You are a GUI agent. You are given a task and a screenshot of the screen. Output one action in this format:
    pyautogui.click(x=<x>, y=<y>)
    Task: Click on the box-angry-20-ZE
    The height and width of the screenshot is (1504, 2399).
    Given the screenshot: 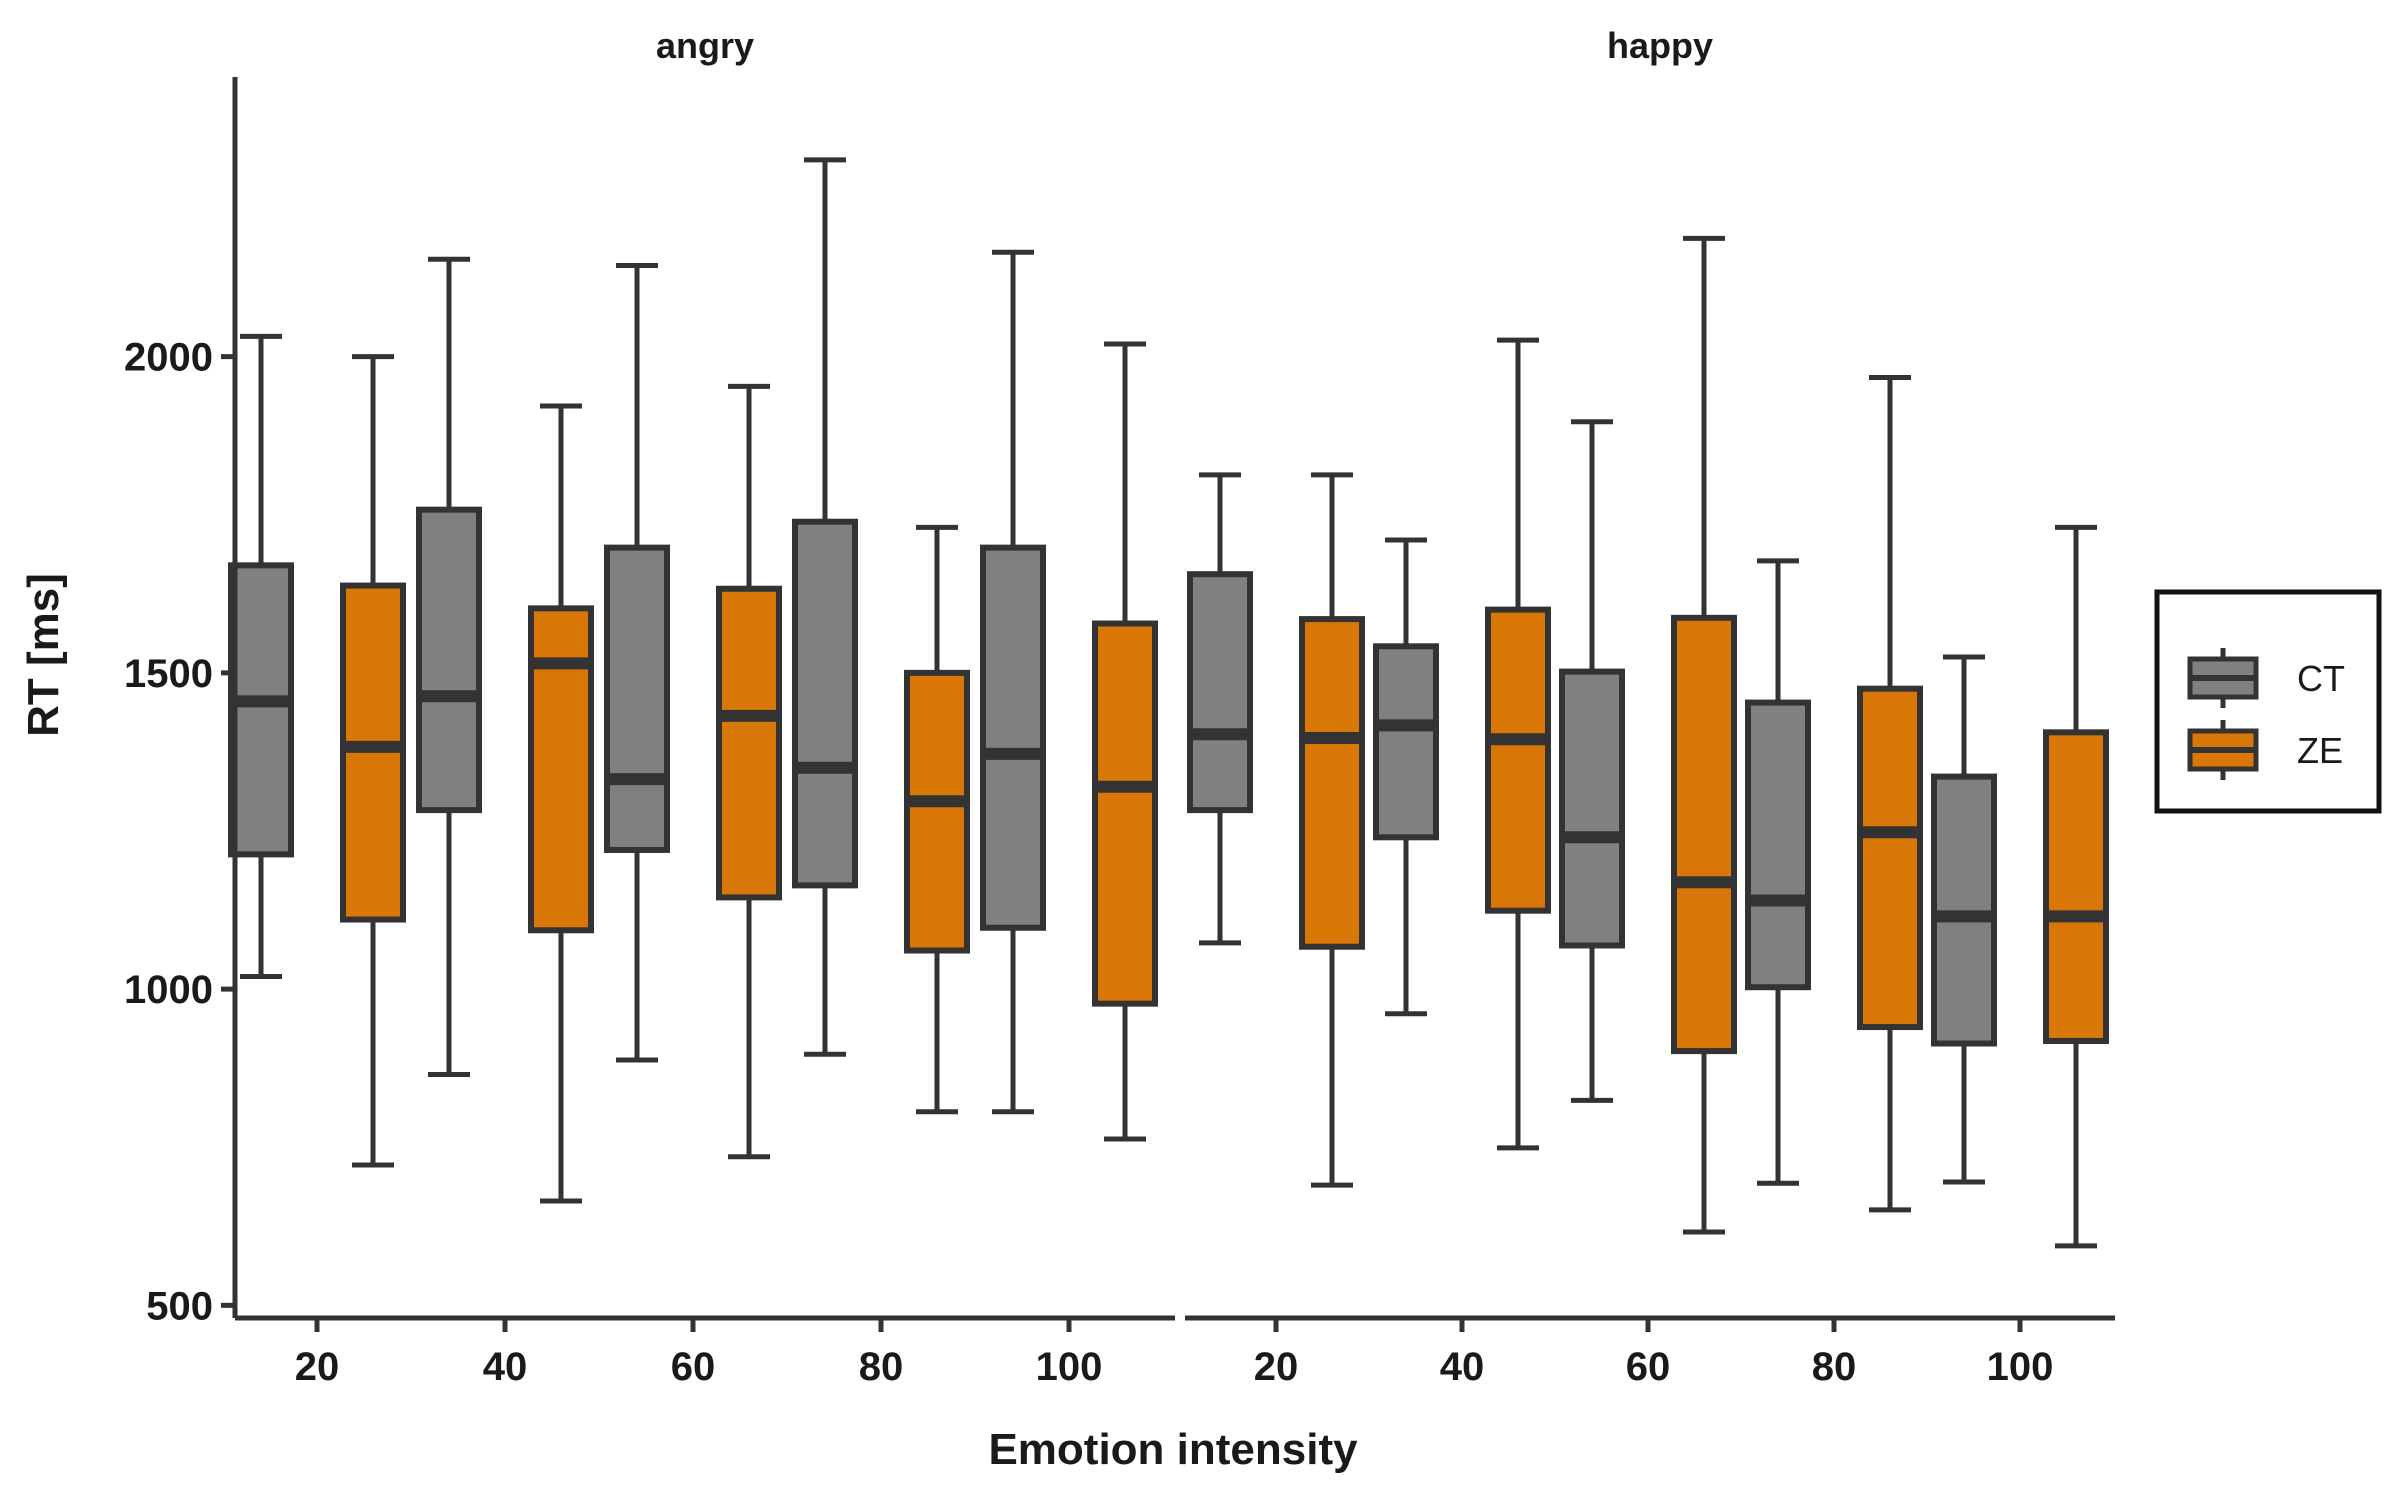 What is the action you would take?
    pyautogui.click(x=373, y=761)
    